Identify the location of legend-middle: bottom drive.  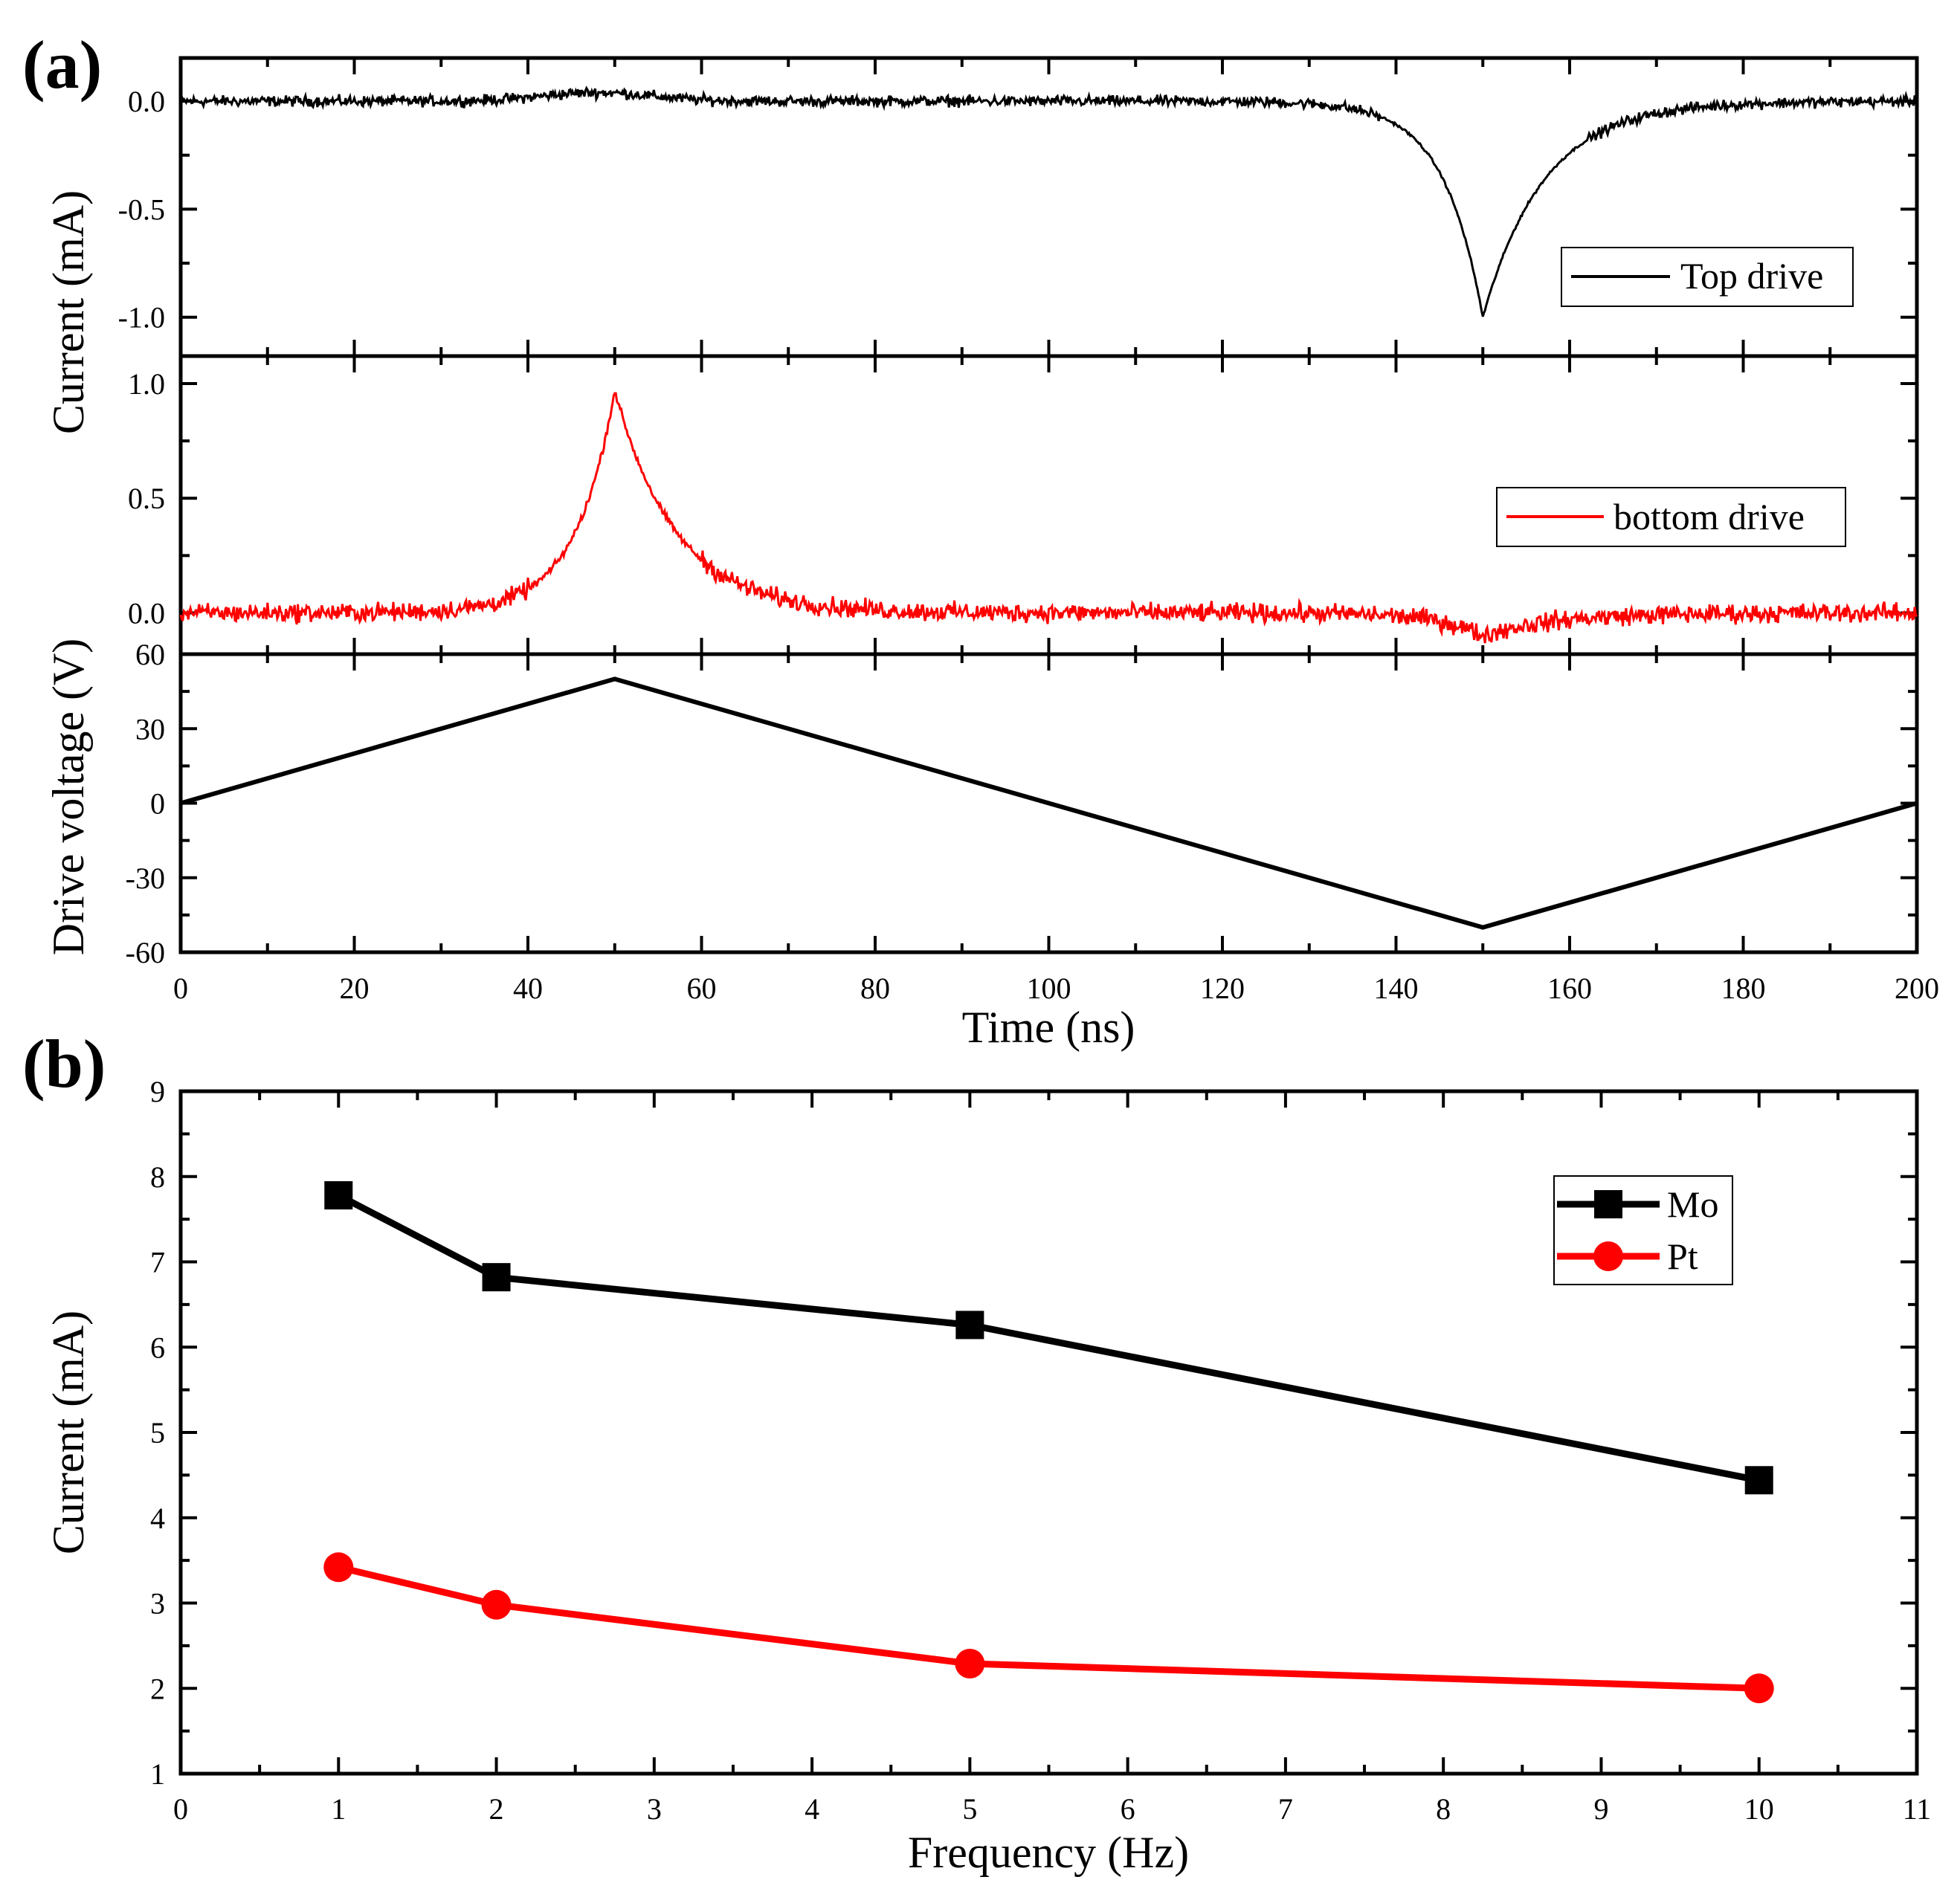
(1671, 517).